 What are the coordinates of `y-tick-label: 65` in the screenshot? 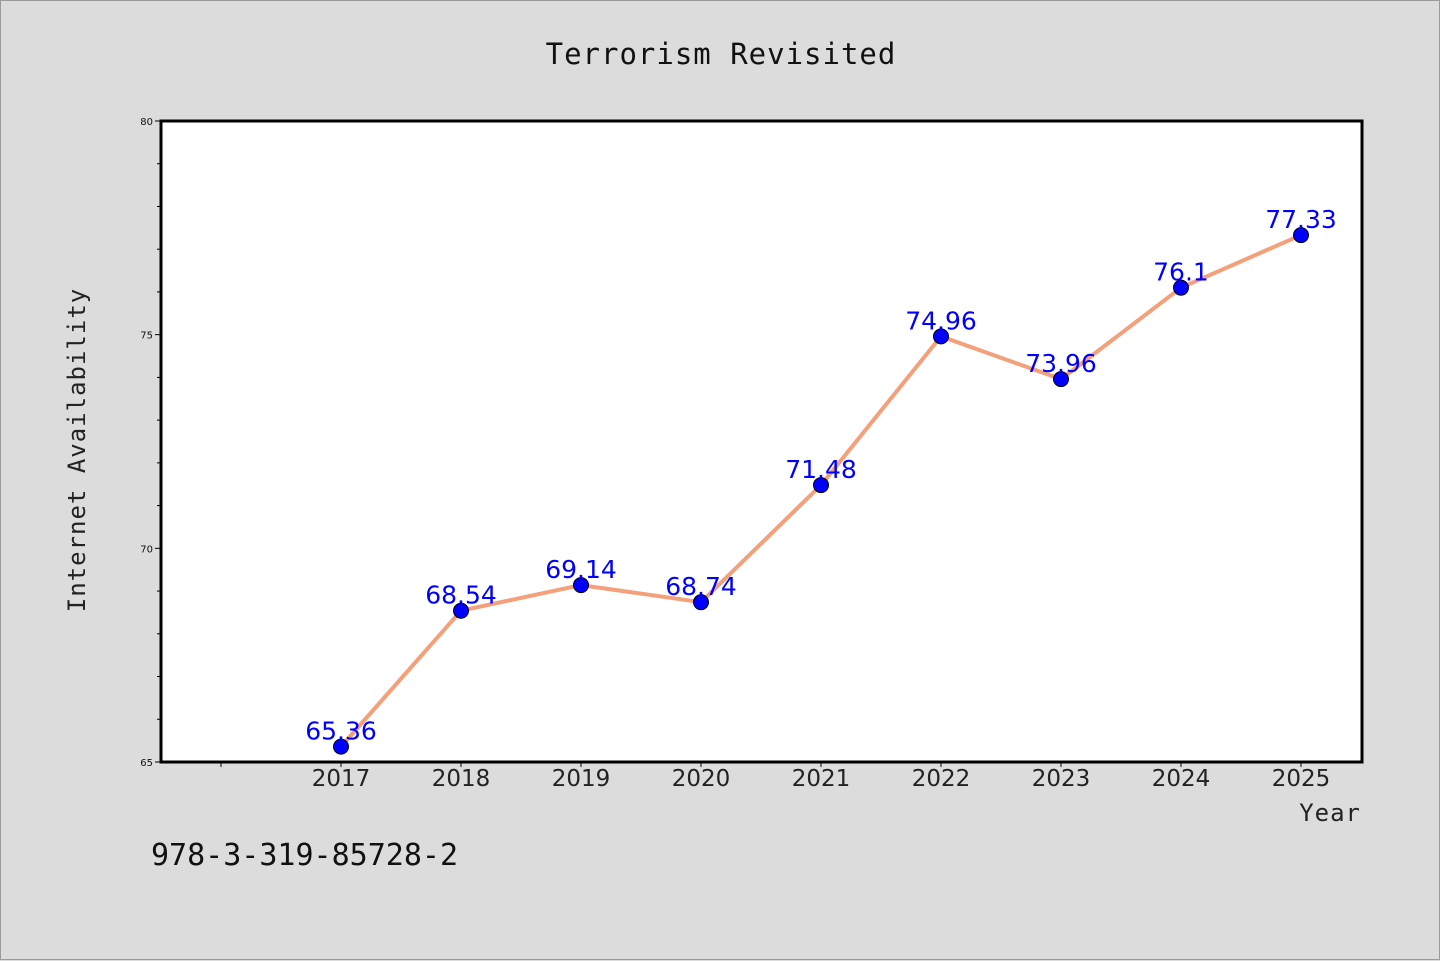 It's located at (146, 763).